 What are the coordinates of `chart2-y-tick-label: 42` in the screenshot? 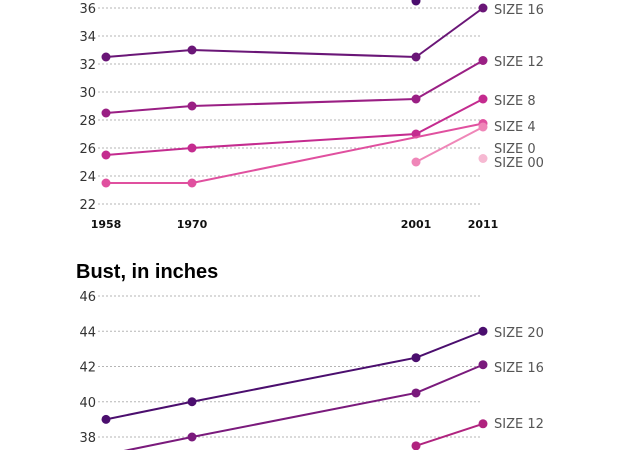 It's located at (87, 368).